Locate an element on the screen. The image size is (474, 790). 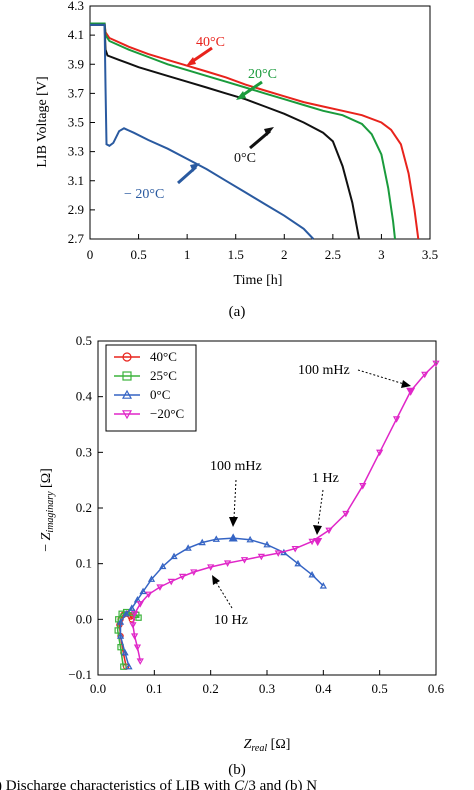
panel-a-ytick-label: 4.1 is located at coordinates (76, 34).